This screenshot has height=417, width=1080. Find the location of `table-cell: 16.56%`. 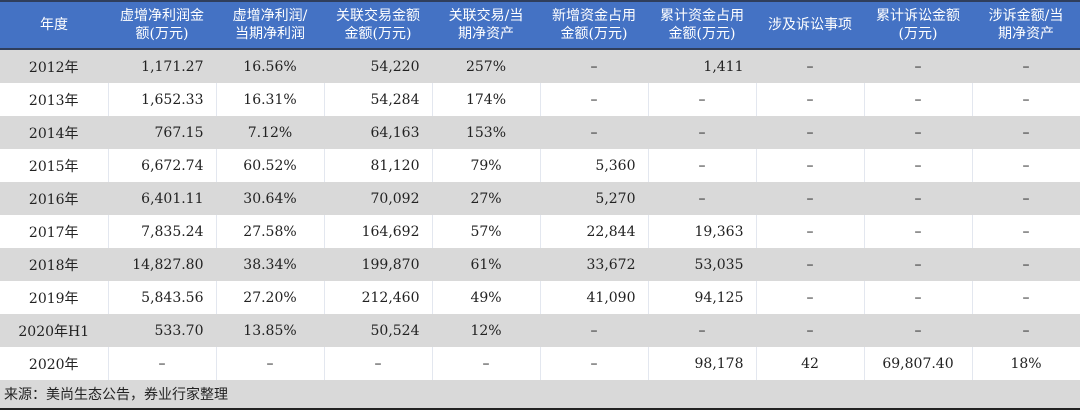

table-cell: 16.56% is located at coordinates (270, 66).